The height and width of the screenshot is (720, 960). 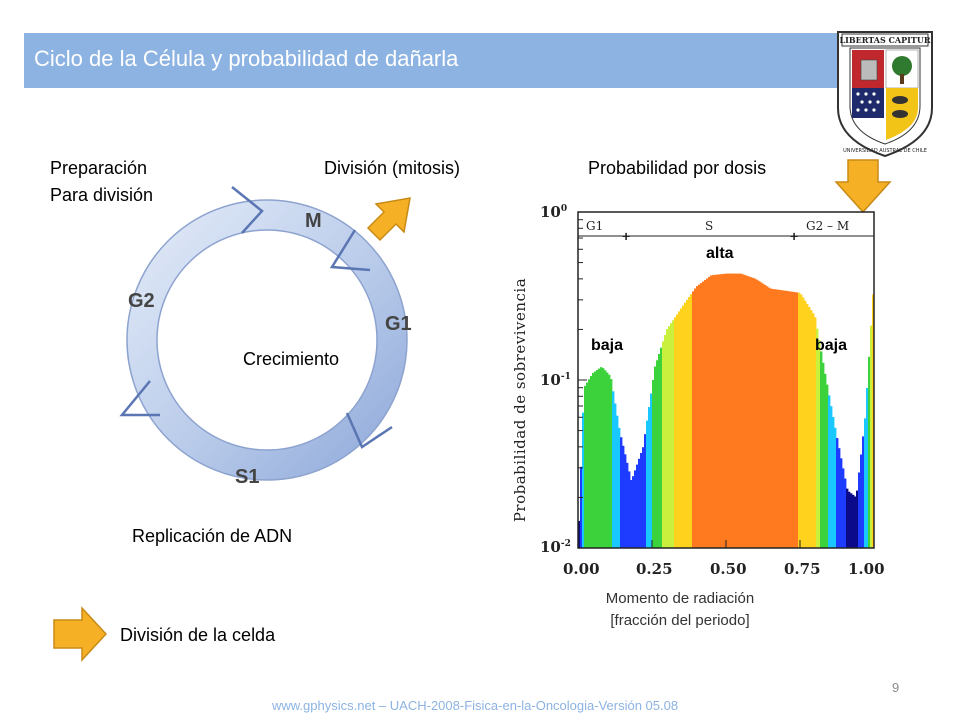 What do you see at coordinates (433, 60) in the screenshot?
I see `title-bar` at bounding box center [433, 60].